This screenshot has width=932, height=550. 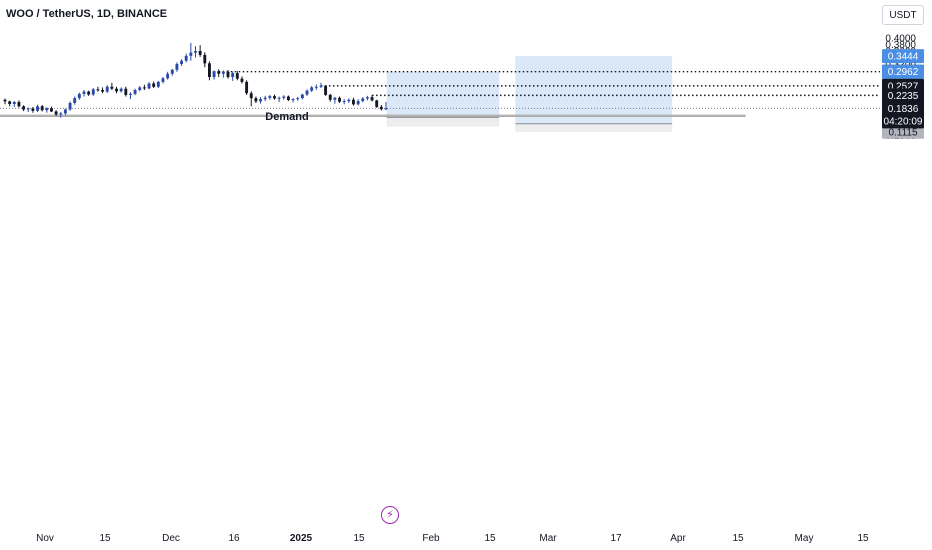 I want to click on lightning-icon: ⚡, so click(x=390, y=515).